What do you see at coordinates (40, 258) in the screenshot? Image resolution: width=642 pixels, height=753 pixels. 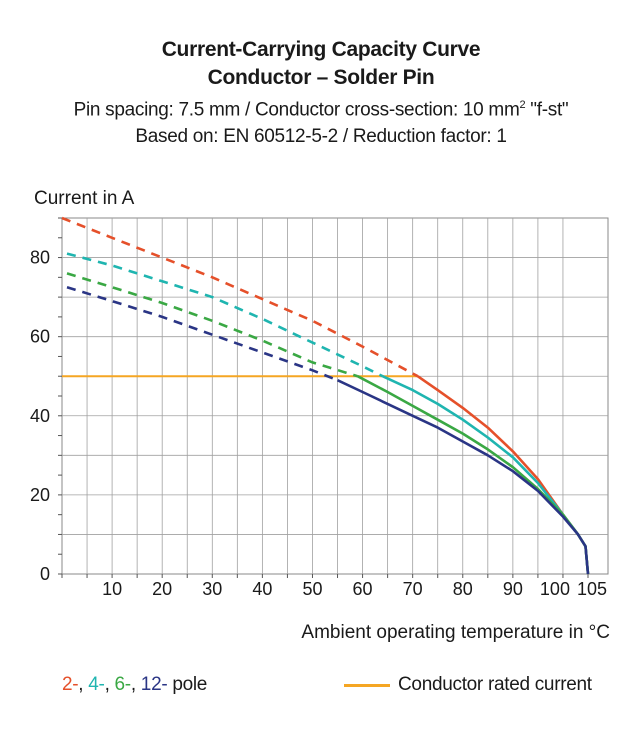 I see `y-tick-label: 80` at bounding box center [40, 258].